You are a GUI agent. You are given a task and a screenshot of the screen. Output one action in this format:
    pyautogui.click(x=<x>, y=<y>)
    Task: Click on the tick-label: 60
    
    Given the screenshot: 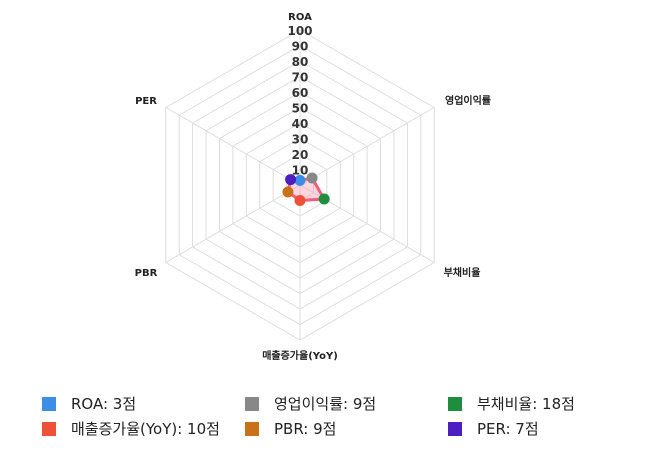 What is the action you would take?
    pyautogui.click(x=300, y=93)
    